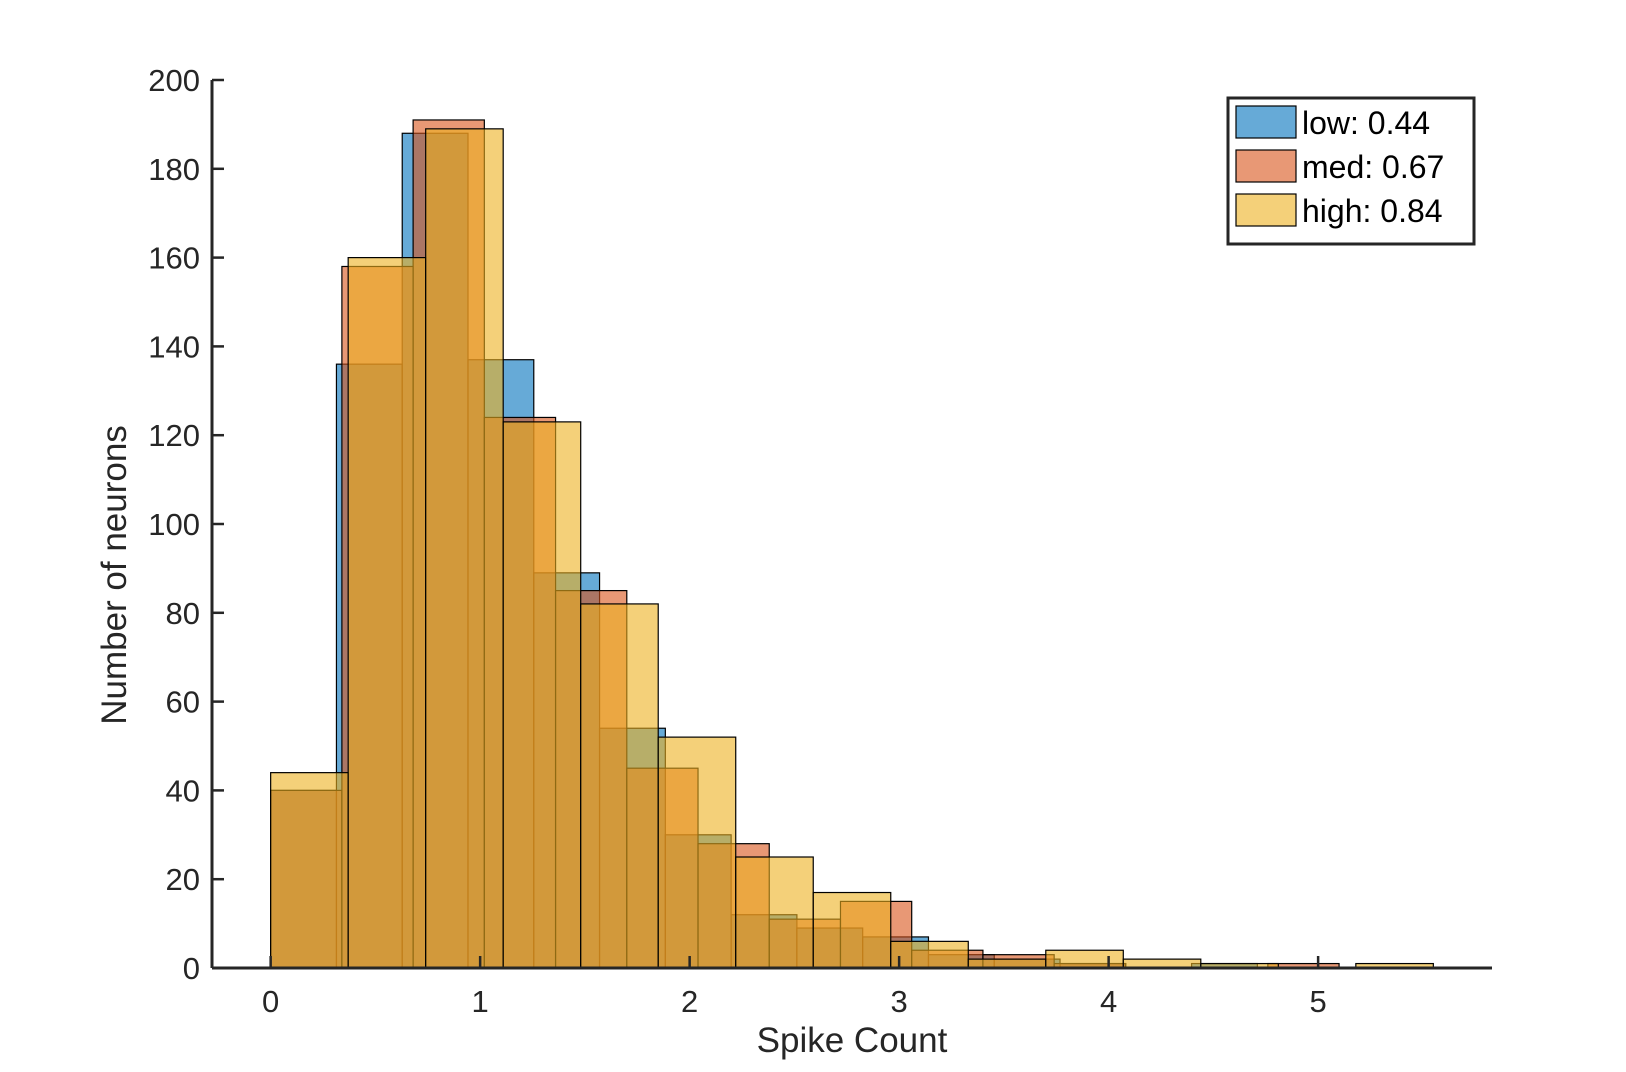  I want to click on x-tick-label: 5, so click(1317, 1001).